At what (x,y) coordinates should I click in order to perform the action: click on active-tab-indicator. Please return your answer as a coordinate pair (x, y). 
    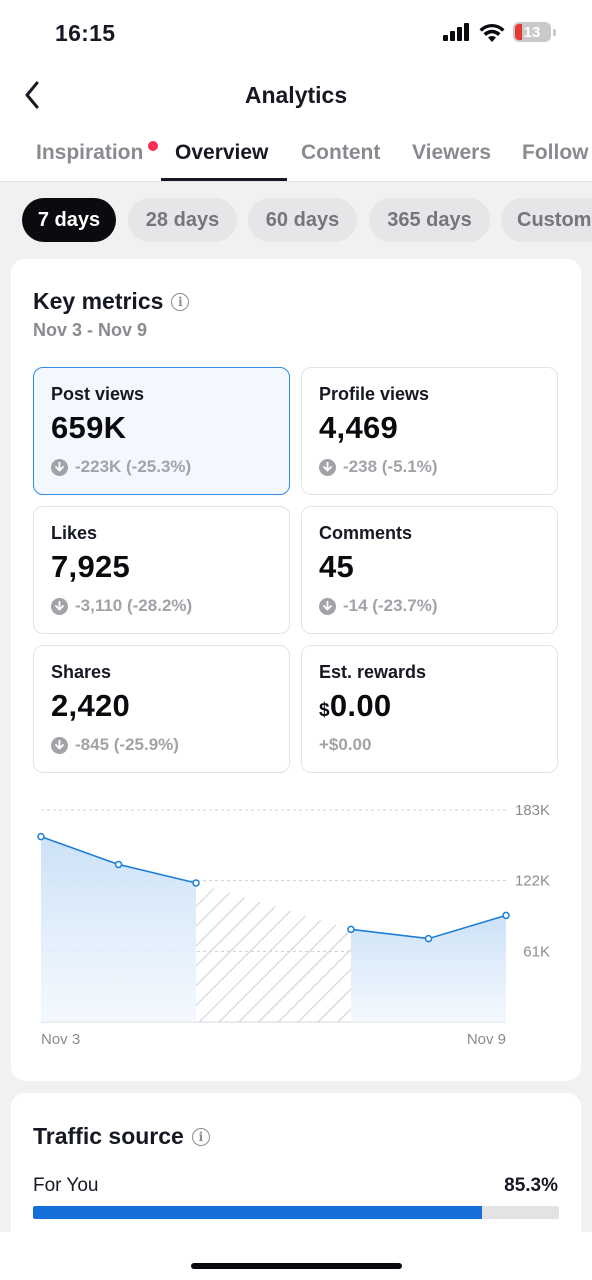
    Looking at the image, I should click on (224, 179).